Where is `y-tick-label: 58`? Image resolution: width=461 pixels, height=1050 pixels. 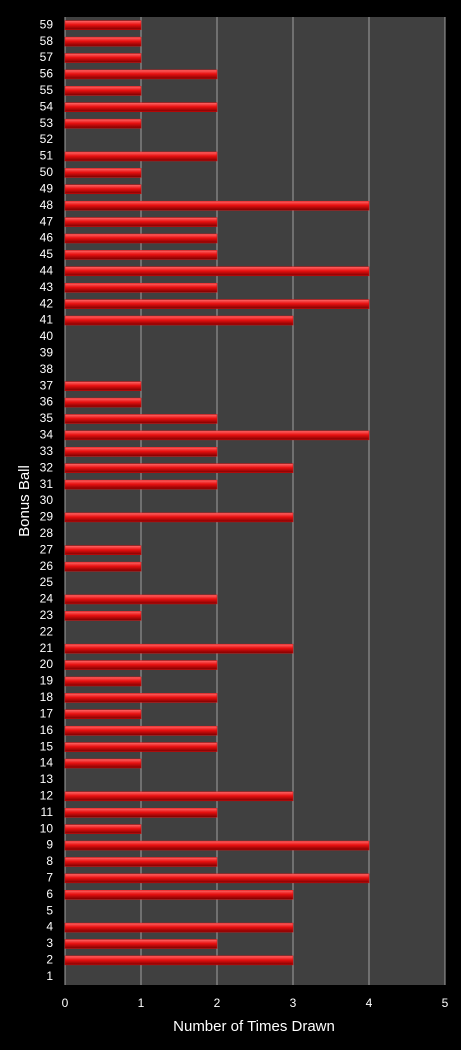
y-tick-label: 58 is located at coordinates (47, 41).